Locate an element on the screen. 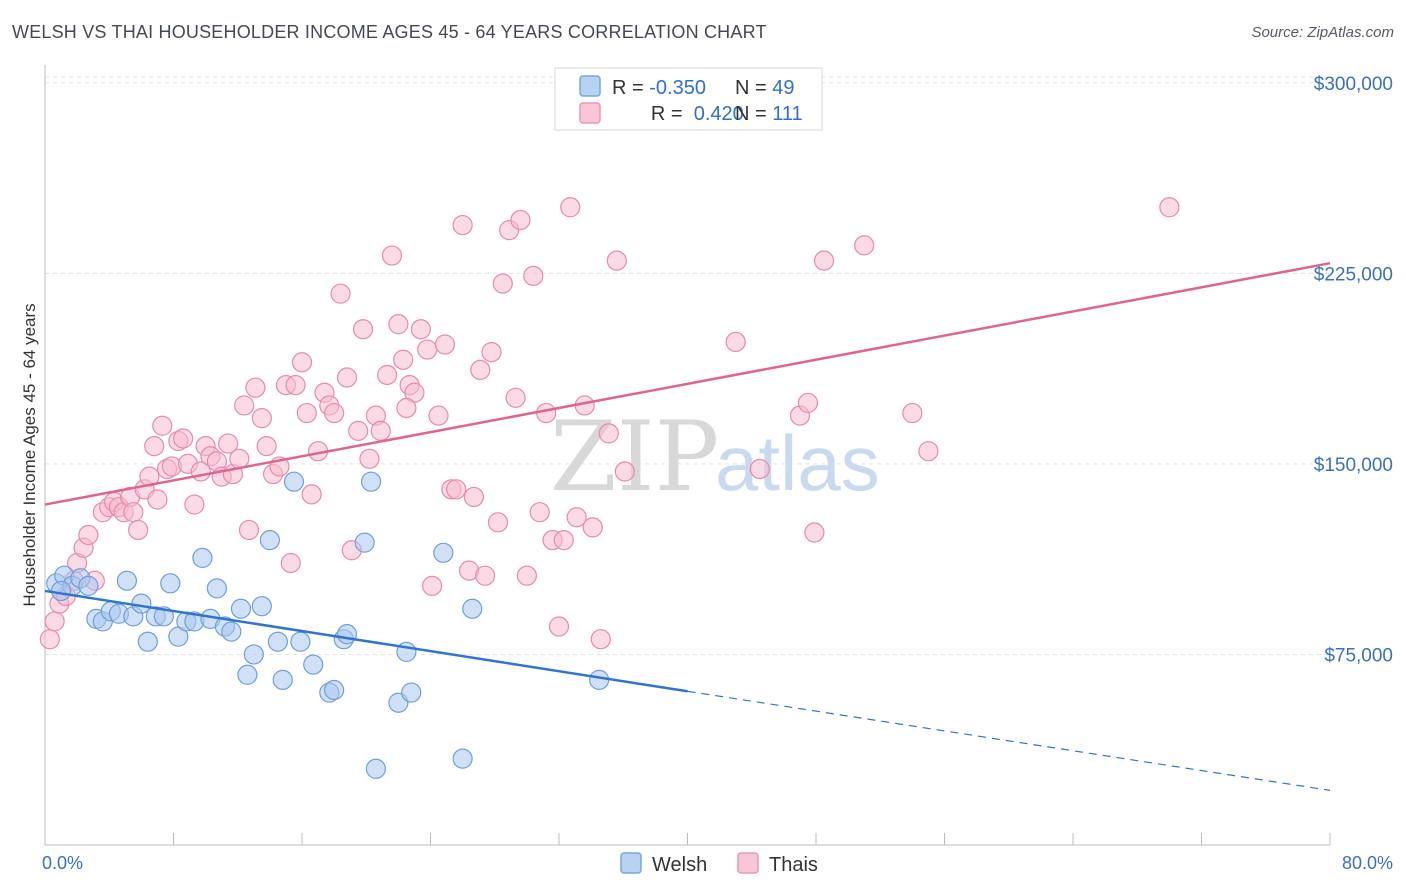  legend-r-value-welsh: -0.350 is located at coordinates (677, 88).